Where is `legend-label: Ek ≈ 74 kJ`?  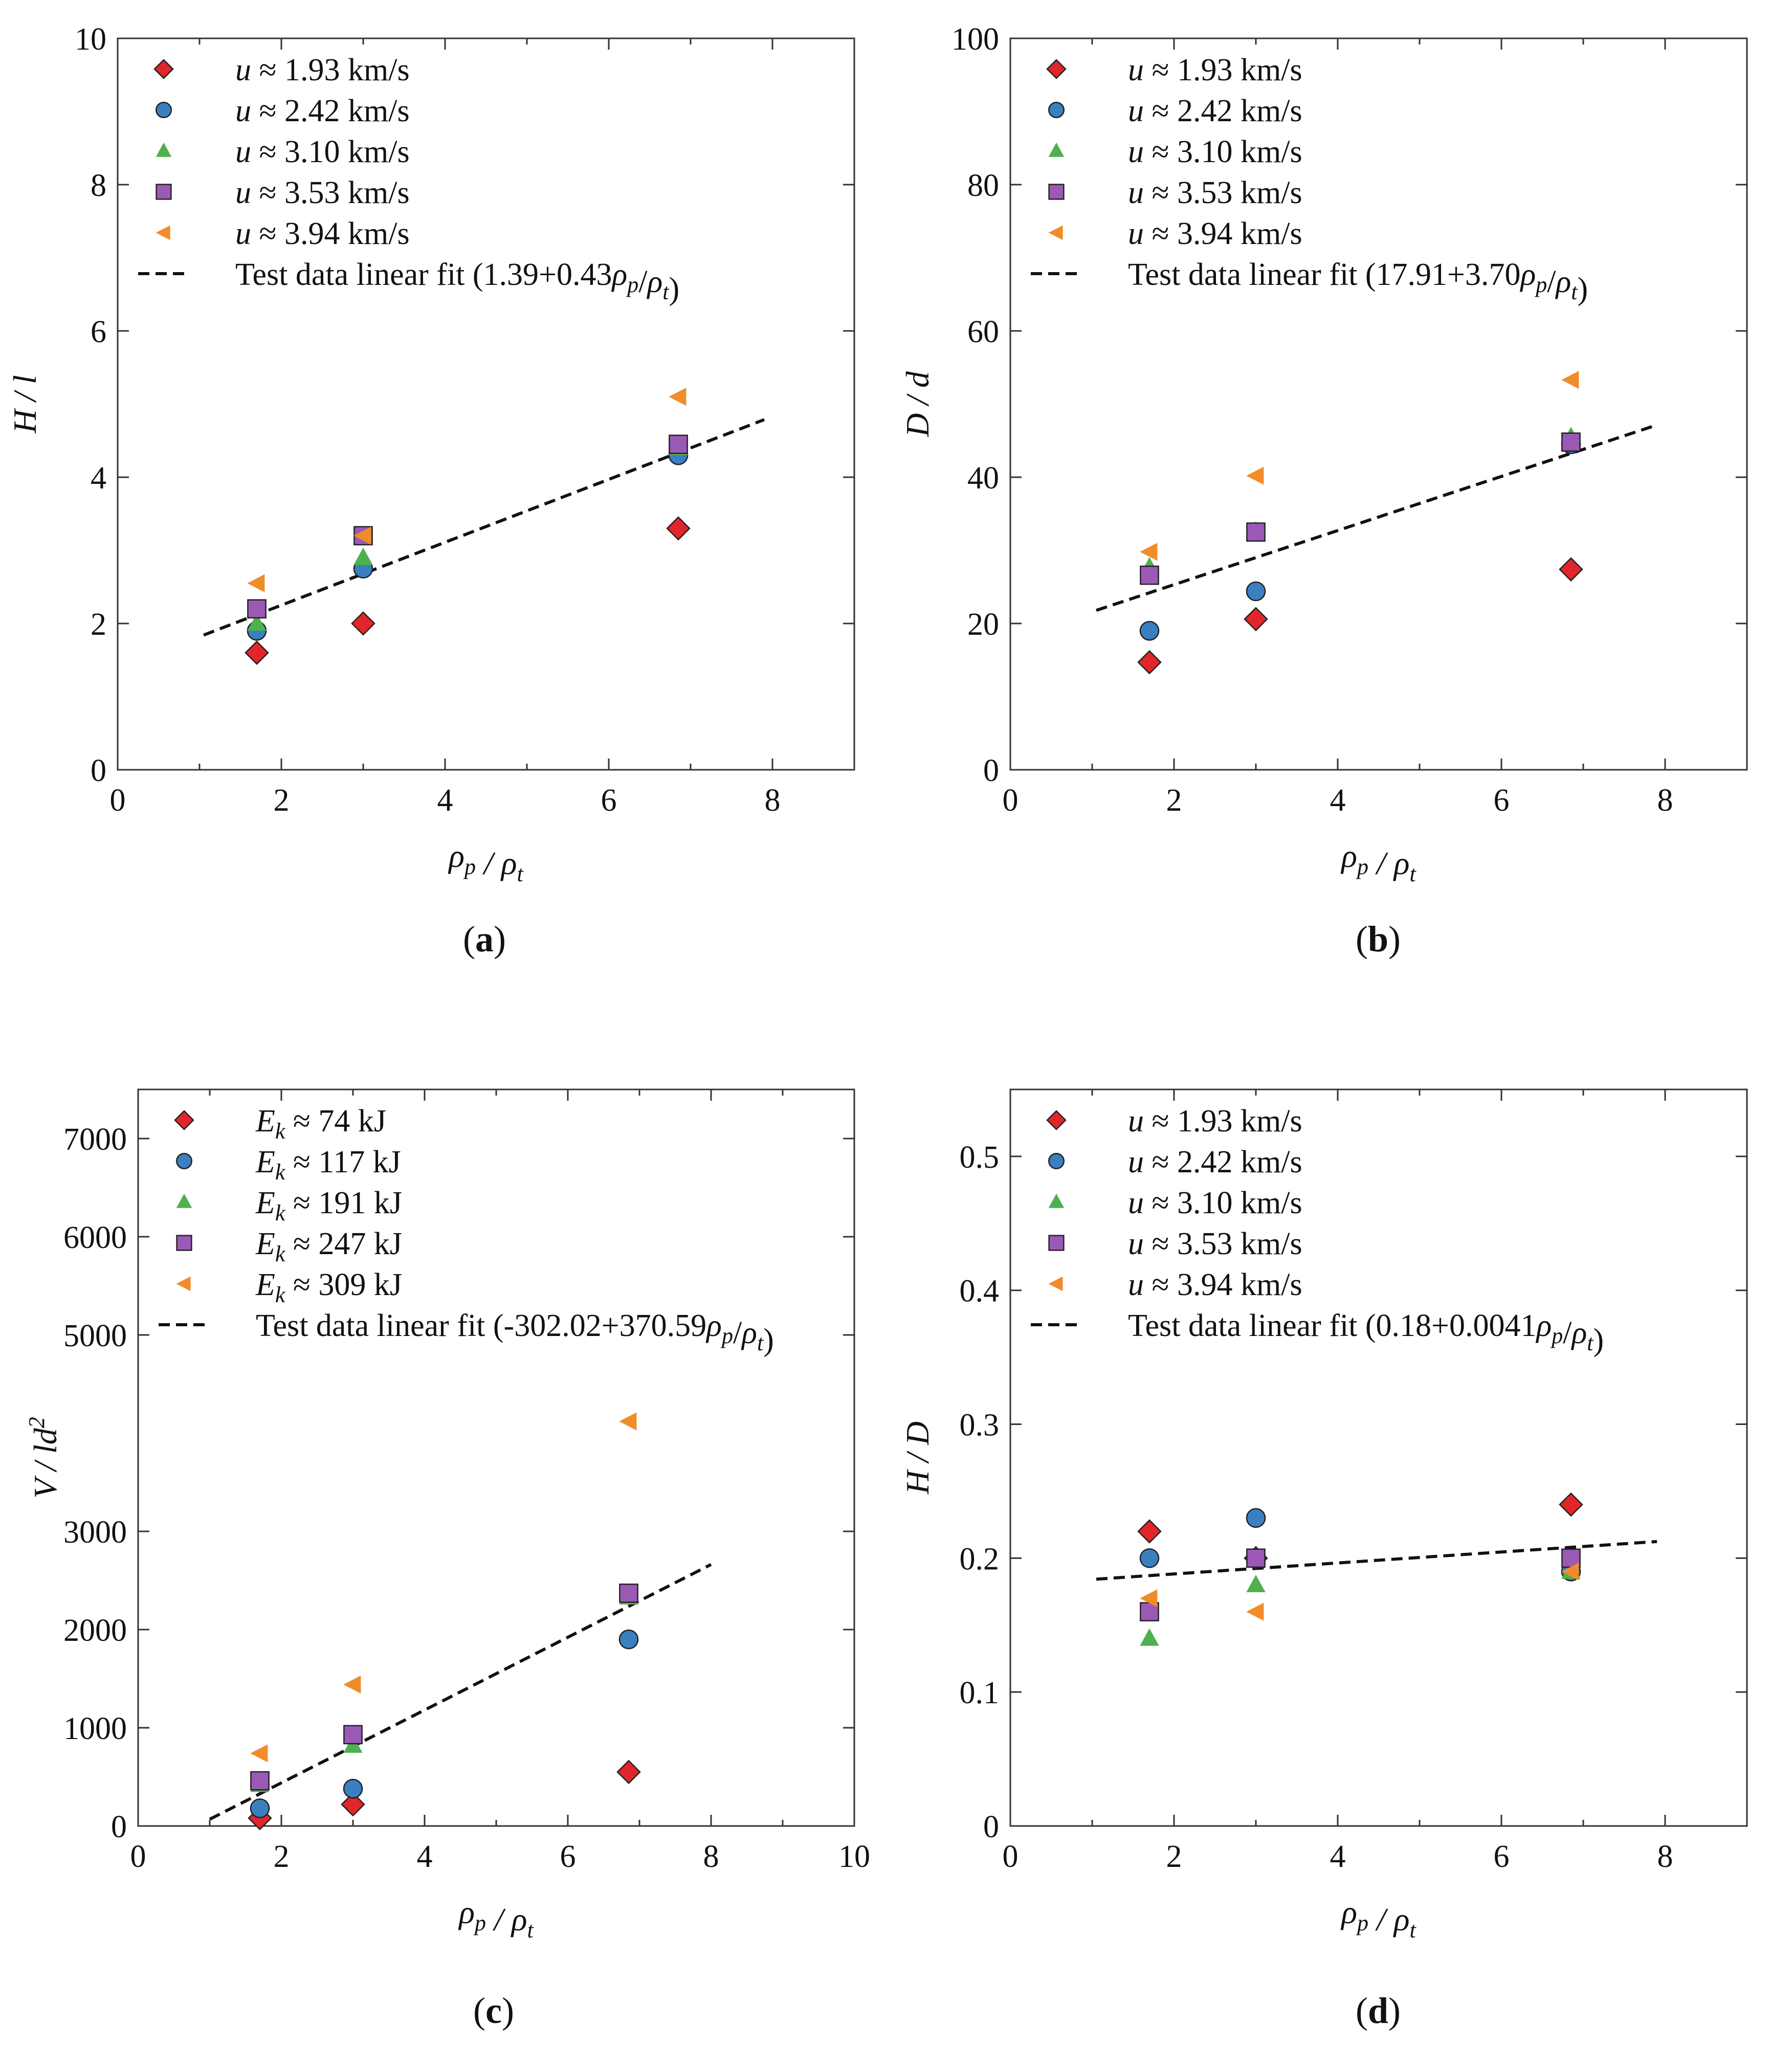 legend-label: Ek ≈ 74 kJ is located at coordinates (321, 1124).